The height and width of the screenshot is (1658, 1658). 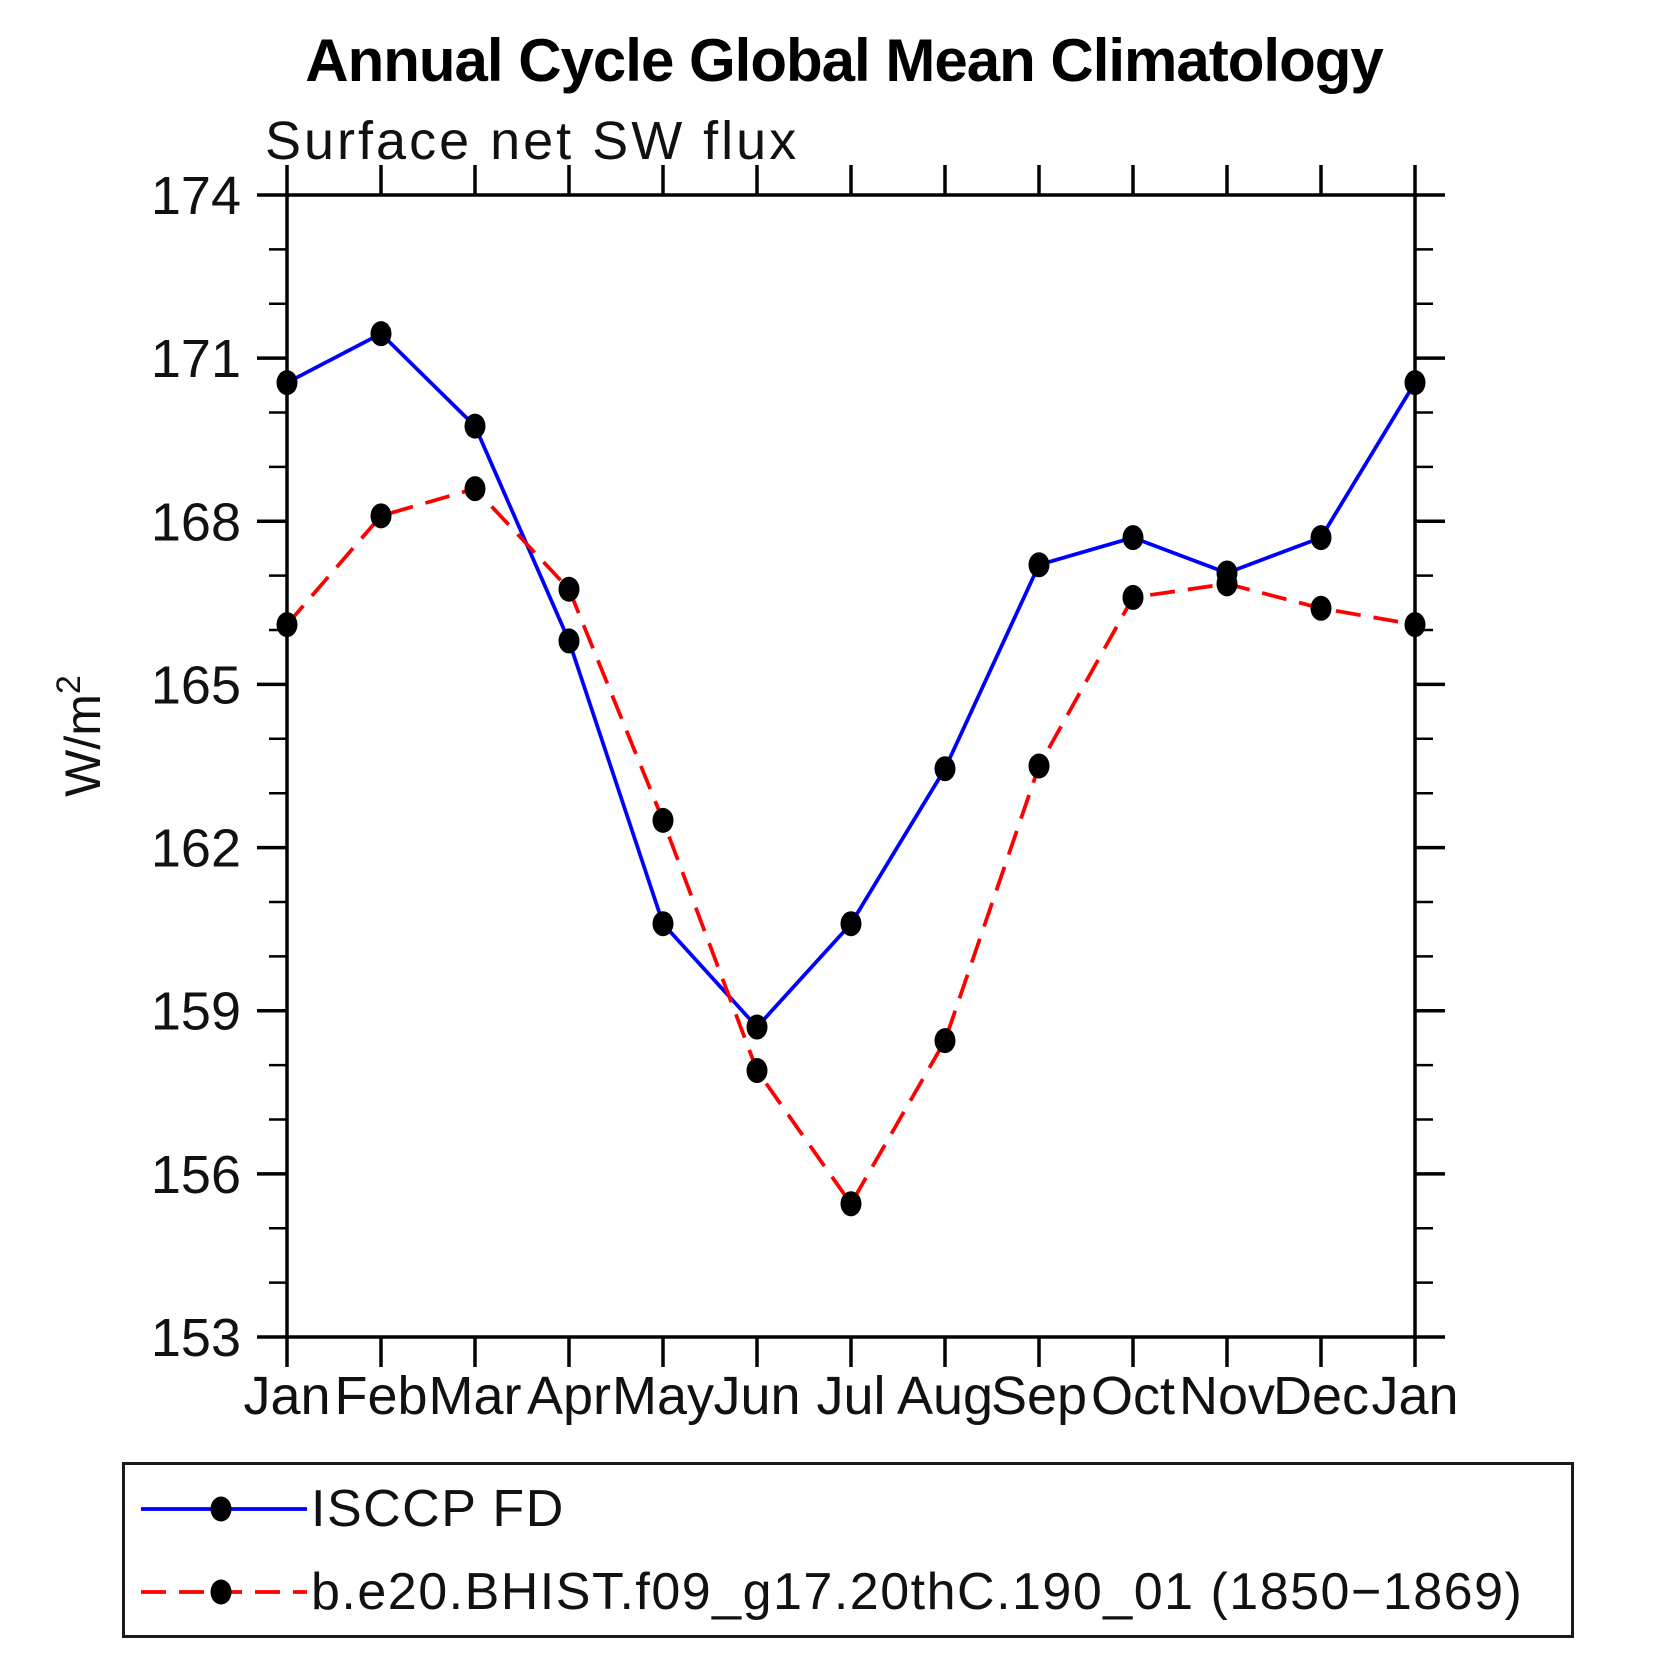 What do you see at coordinates (438, 1508) in the screenshot?
I see `legend-label: ISCCP FD` at bounding box center [438, 1508].